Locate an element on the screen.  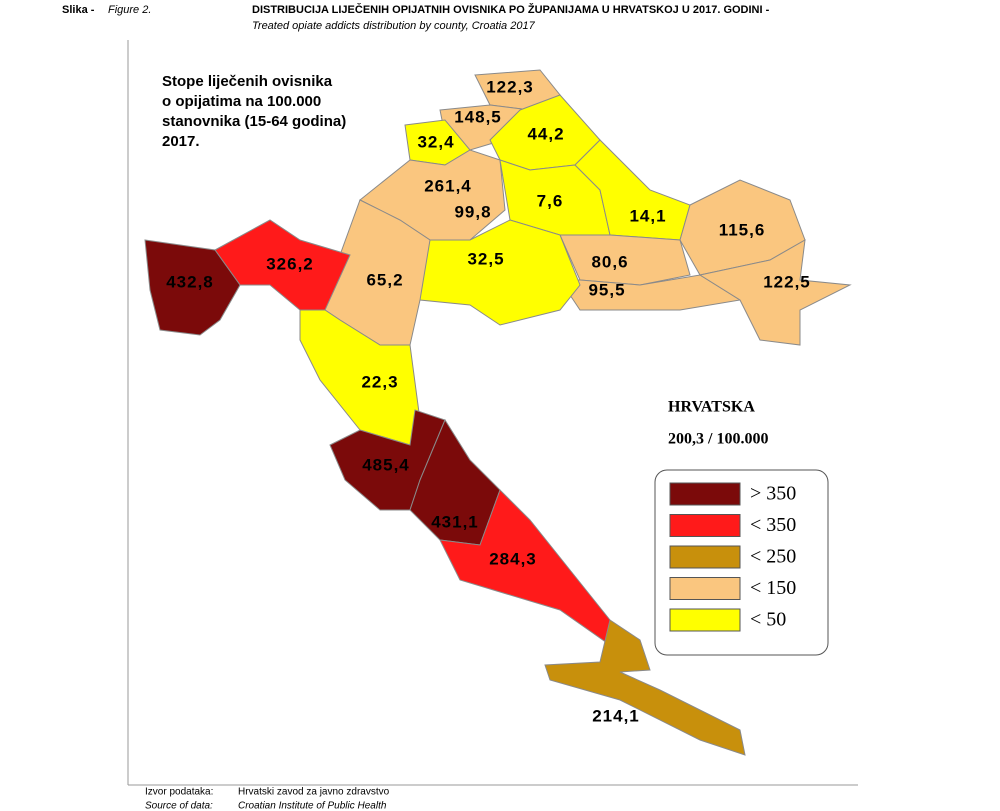
legend-label: < 50 is located at coordinates (768, 620).